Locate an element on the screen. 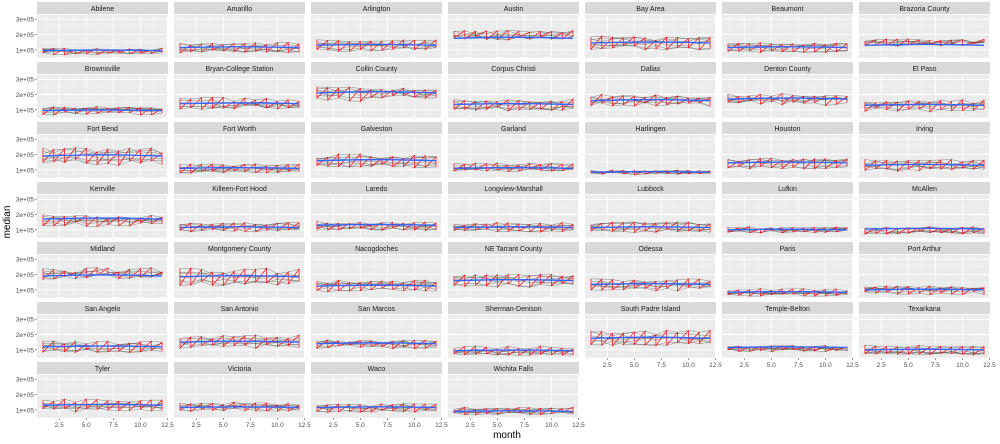 Image resolution: width=1000 pixels, height=444 pixels. facet-title: Midland is located at coordinates (102, 249).